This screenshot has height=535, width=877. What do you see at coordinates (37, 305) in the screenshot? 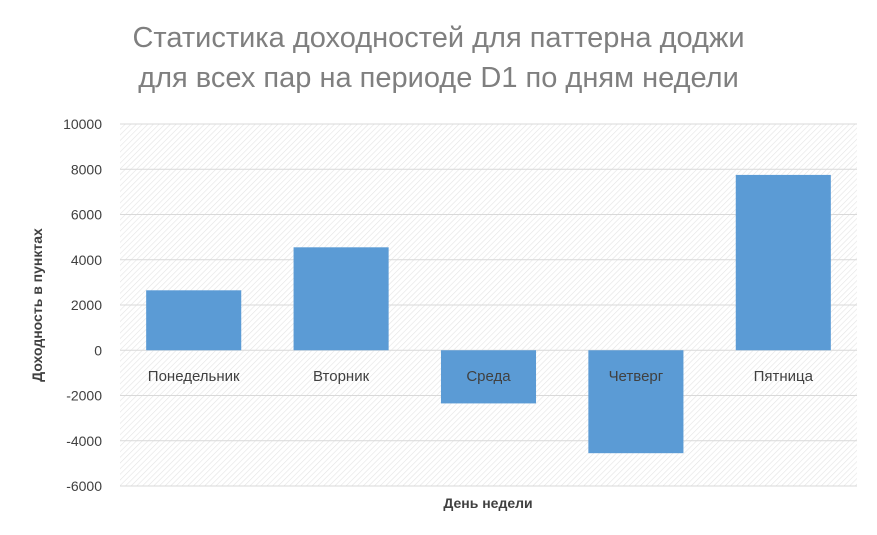
I see `y-axis-title: Доходность в пунктах` at bounding box center [37, 305].